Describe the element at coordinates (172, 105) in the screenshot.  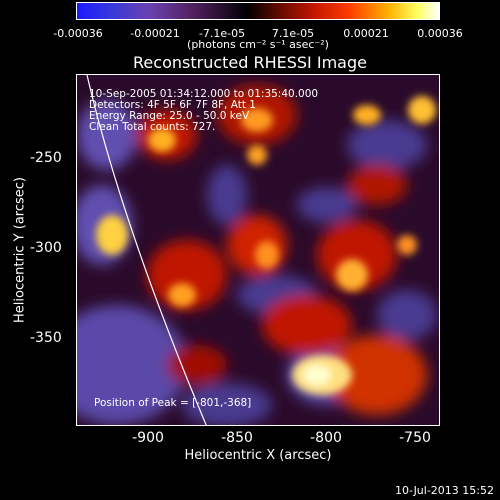
I see `detectors-info: Detectors: 4F 5F 6F 7F 8F, Att 1` at that location.